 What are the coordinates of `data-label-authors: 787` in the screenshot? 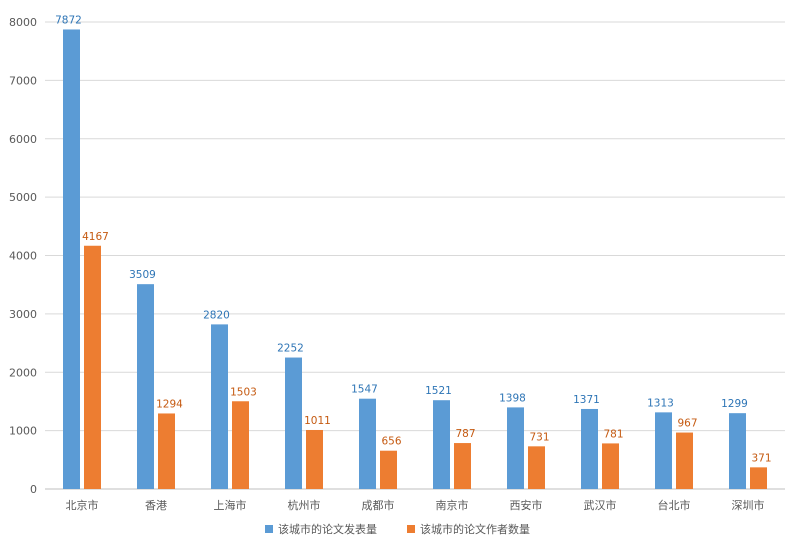 It's located at (465, 434).